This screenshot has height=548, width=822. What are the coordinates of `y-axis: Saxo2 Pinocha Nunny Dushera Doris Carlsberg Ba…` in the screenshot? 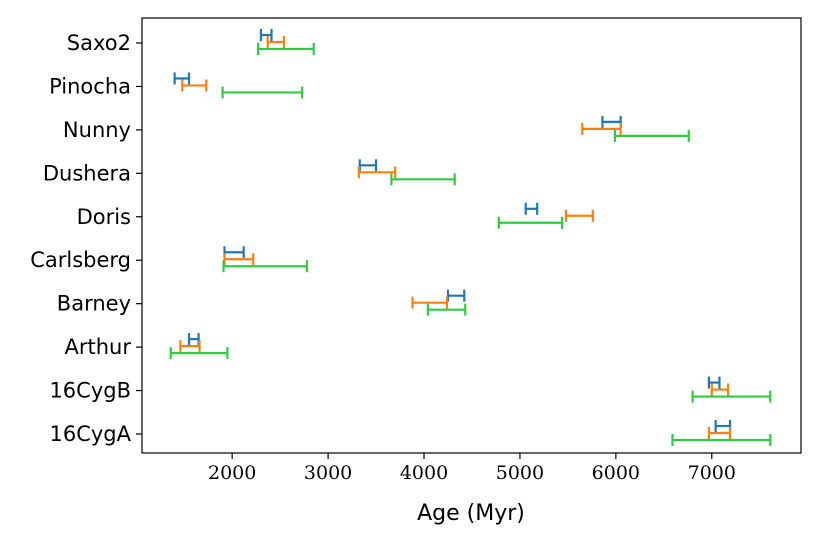 It's located at (86, 238).